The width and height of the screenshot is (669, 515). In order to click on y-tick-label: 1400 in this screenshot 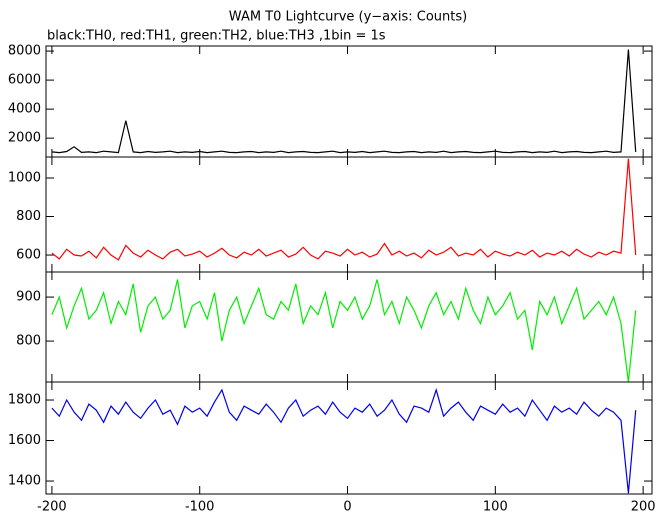, I will do `click(24, 481)`.